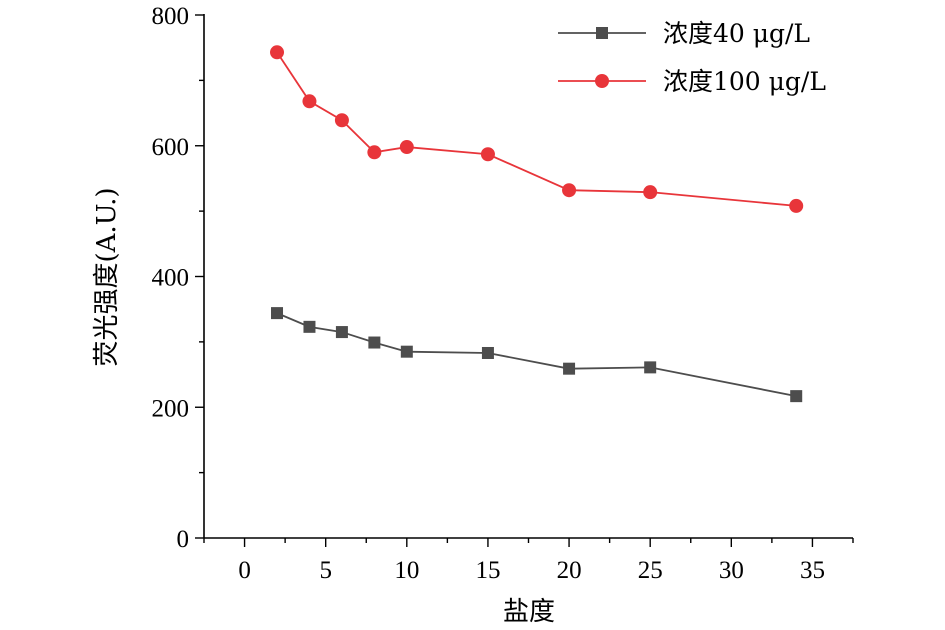 This screenshot has height=630, width=945. Describe the element at coordinates (602, 81) in the screenshot. I see `legend-marker-circle` at that location.